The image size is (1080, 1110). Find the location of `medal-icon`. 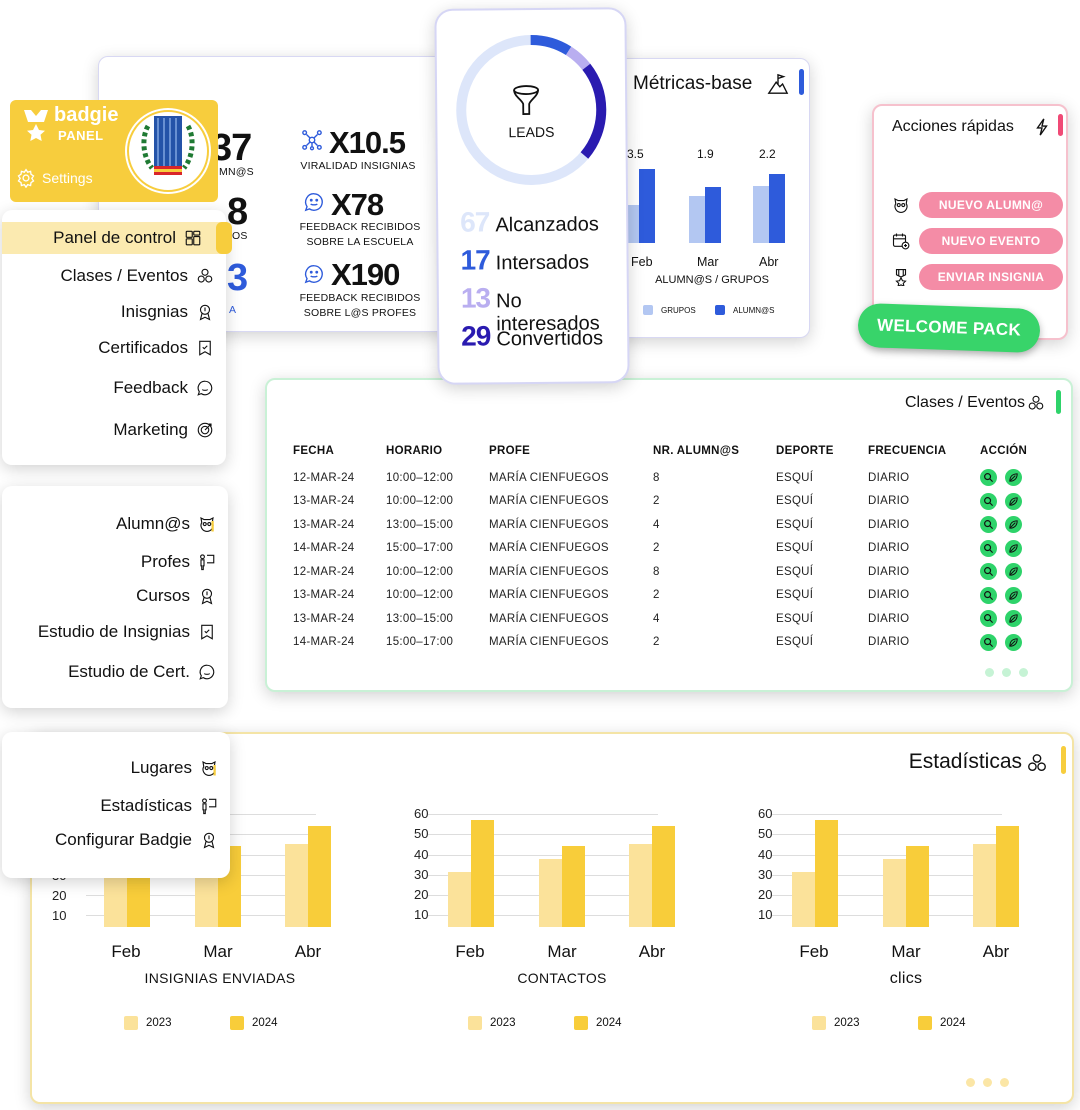

medal-icon is located at coordinates (209, 840).